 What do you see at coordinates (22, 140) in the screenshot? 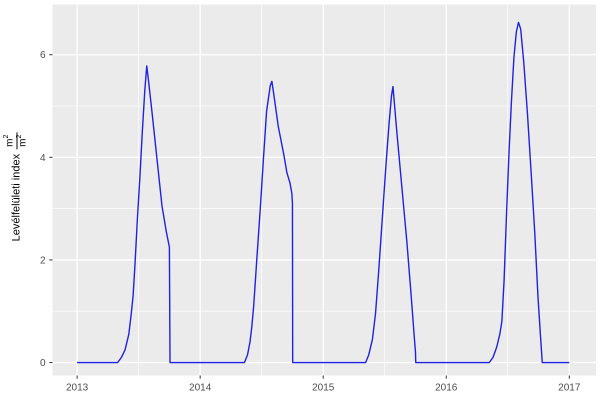
I see `fraction-denominator: m2` at bounding box center [22, 140].